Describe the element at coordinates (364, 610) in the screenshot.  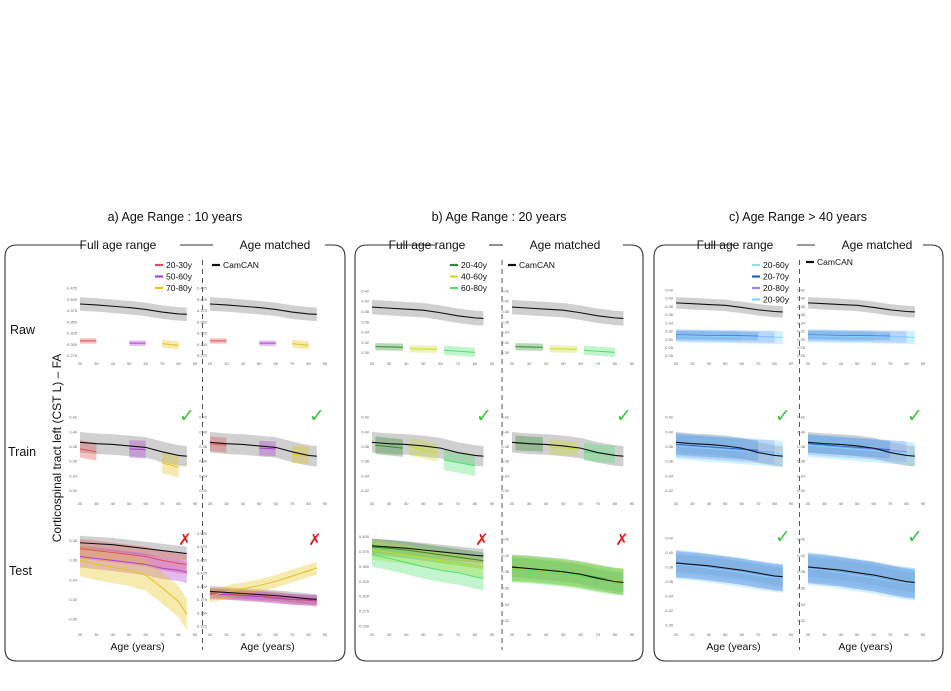
I see `y-tick-label: 0.275` at that location.